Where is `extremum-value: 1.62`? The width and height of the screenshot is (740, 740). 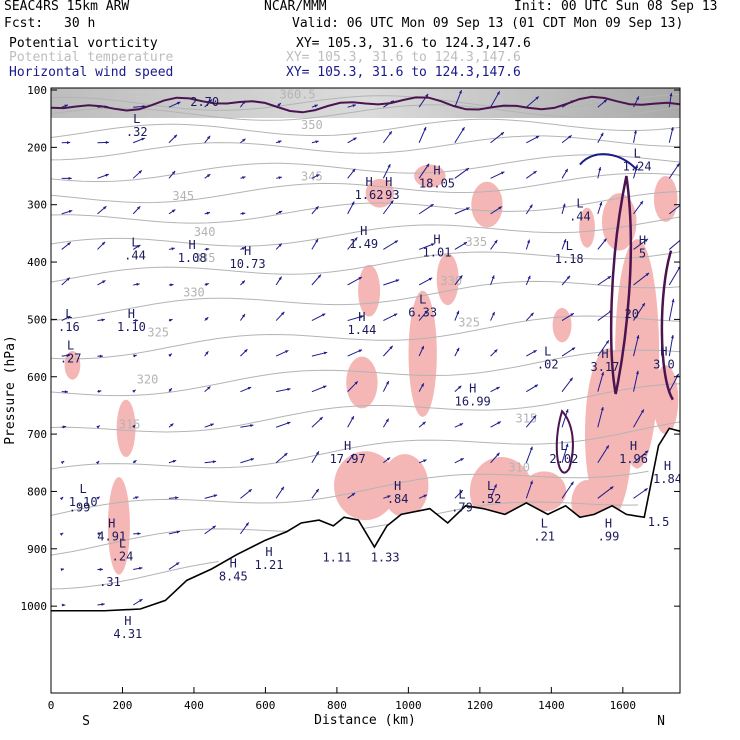 extremum-value: 1.62 is located at coordinates (369, 195).